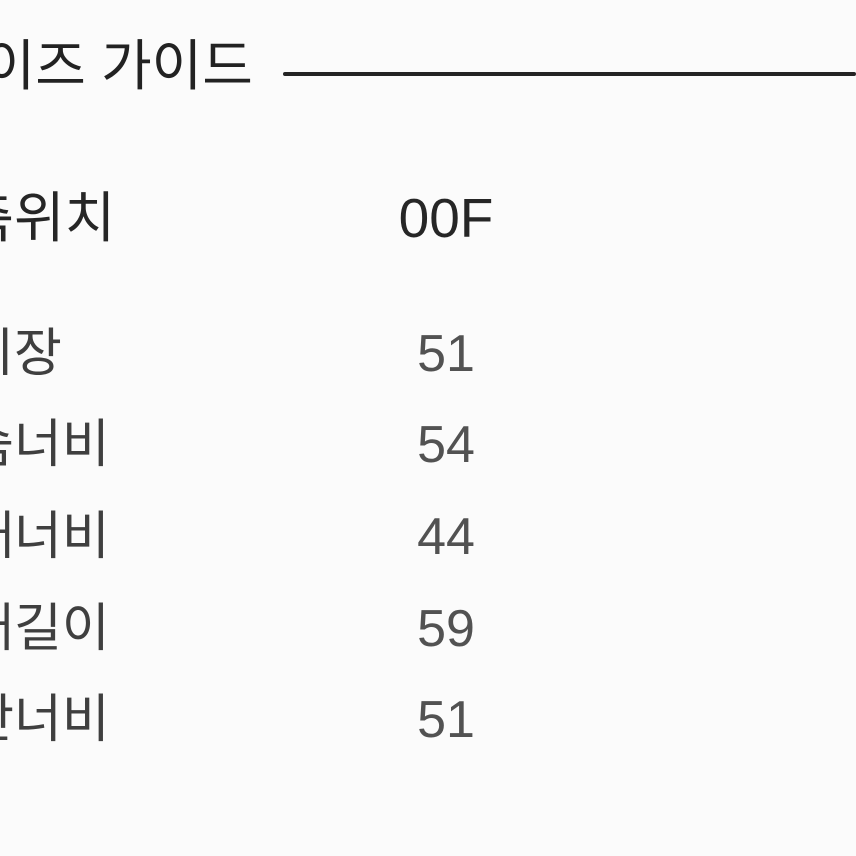 The height and width of the screenshot is (856, 856). What do you see at coordinates (55, 445) in the screenshot?
I see `measure-label-chest-width: 가슴너비` at bounding box center [55, 445].